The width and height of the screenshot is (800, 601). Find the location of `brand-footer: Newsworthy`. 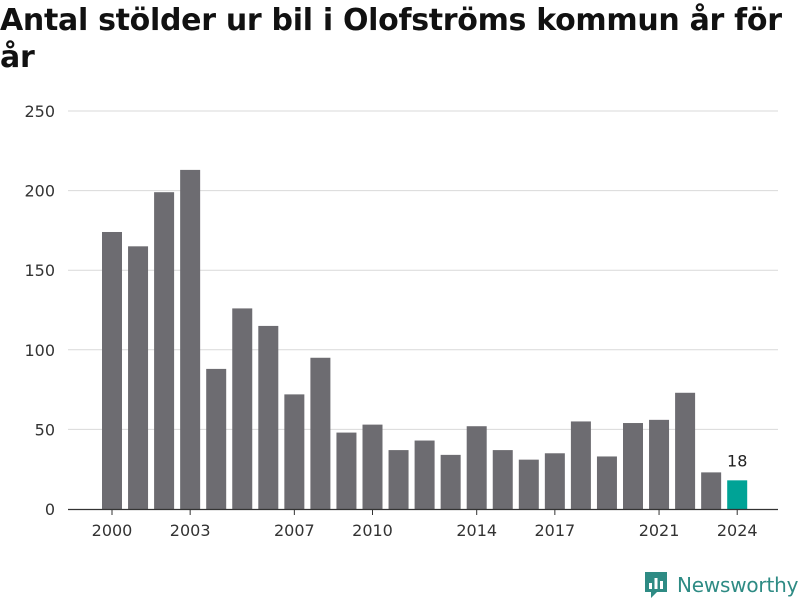

brand-footer: Newsworthy is located at coordinates (721, 585).